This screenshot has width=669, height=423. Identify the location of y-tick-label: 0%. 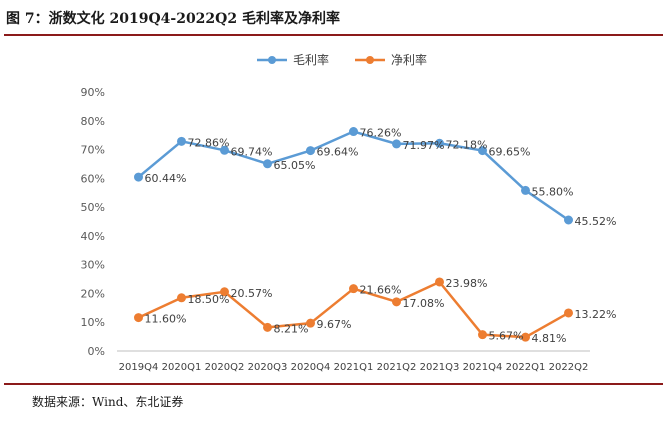
(96, 351).